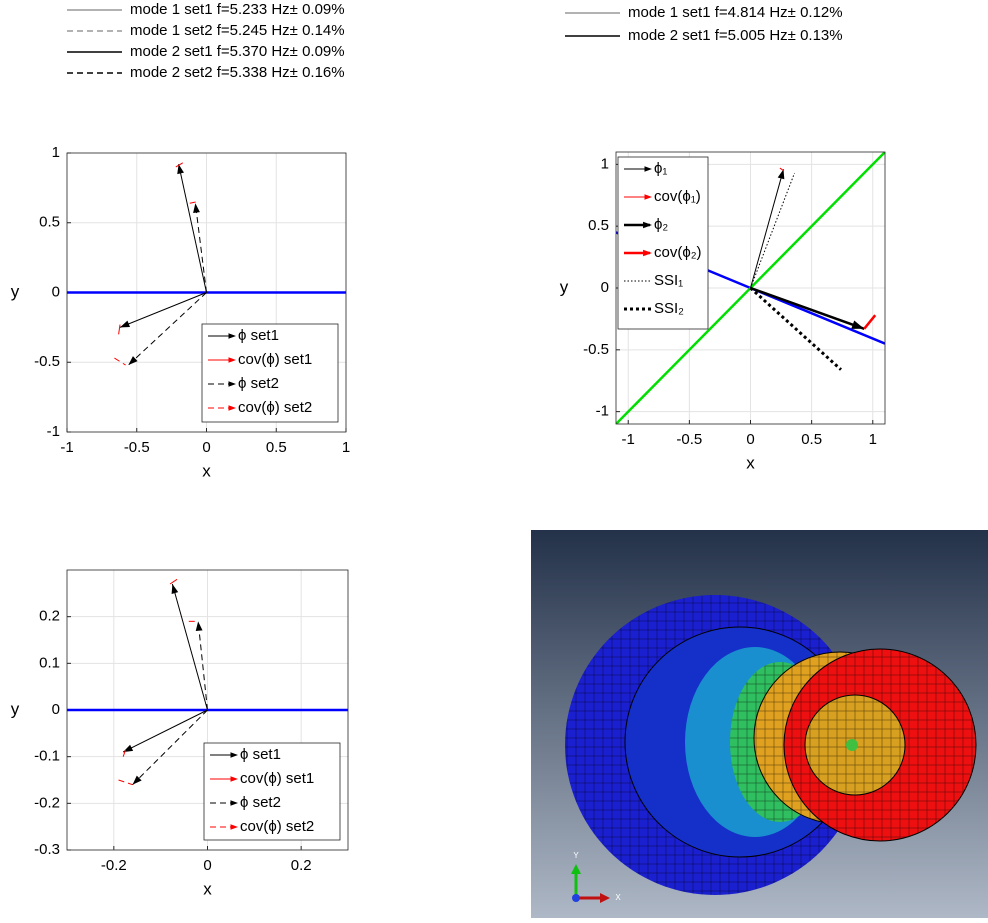  I want to click on y-tick-label: -0.1, so click(47, 756).